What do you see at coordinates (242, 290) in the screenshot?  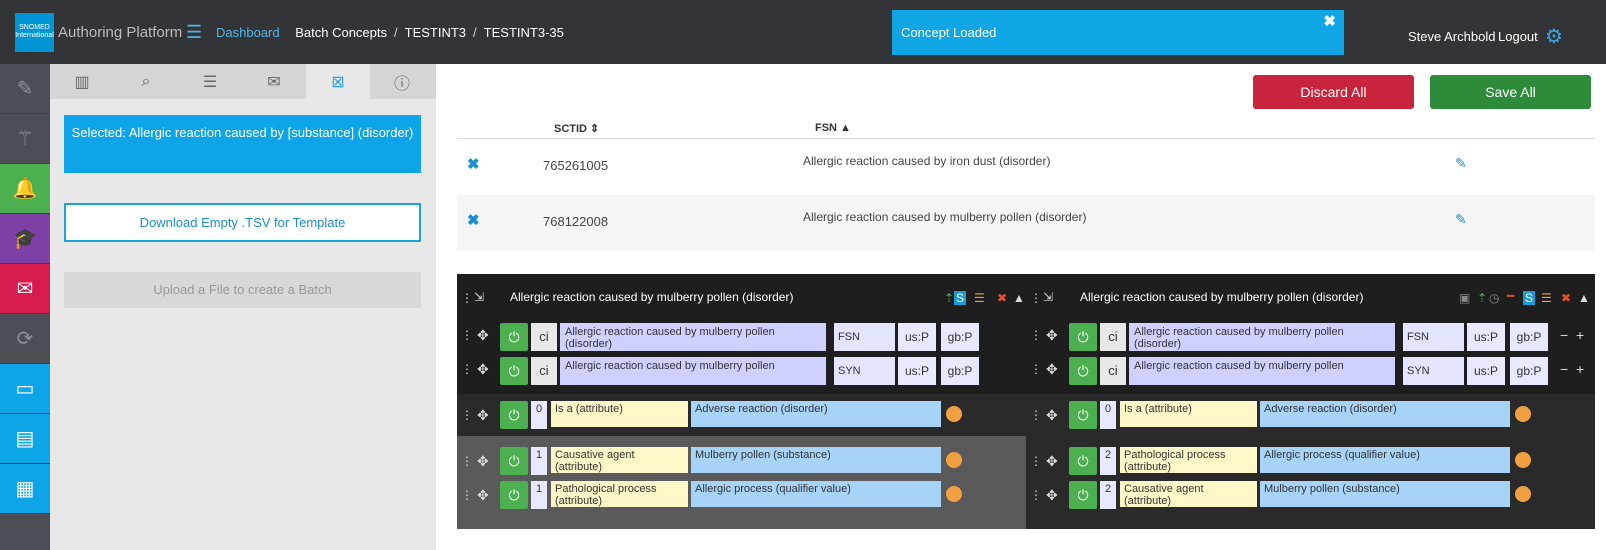 I see `upload-batch-button: Upload a File to create a Batch` at bounding box center [242, 290].